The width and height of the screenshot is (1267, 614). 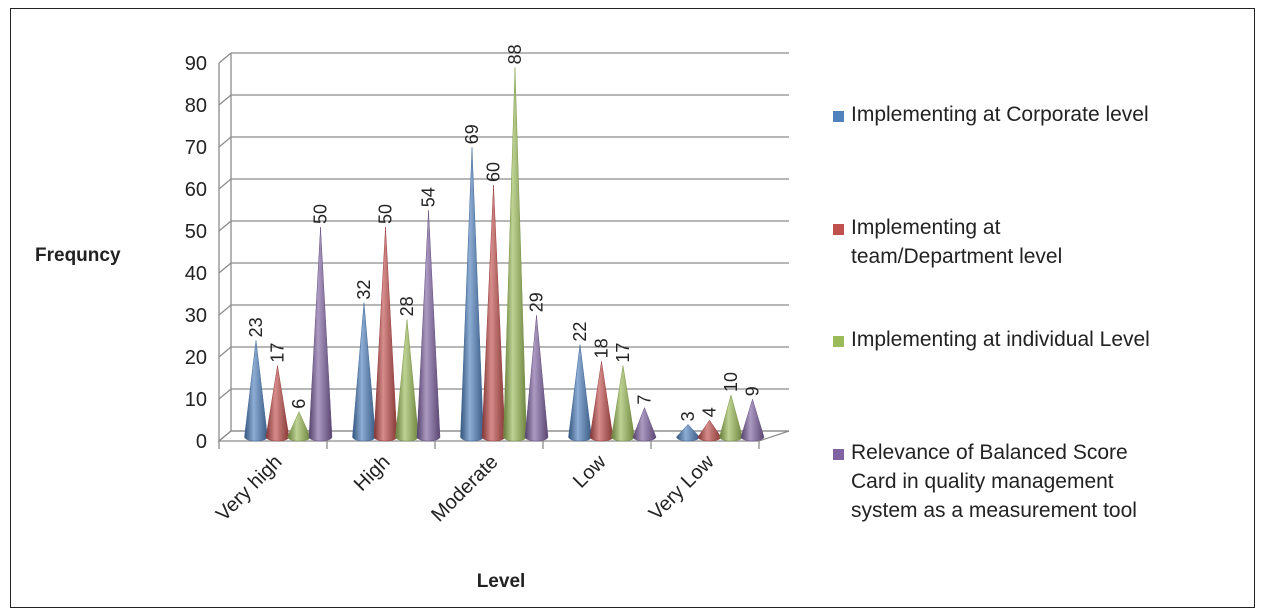 What do you see at coordinates (407, 306) in the screenshot?
I see `data-label: 28` at bounding box center [407, 306].